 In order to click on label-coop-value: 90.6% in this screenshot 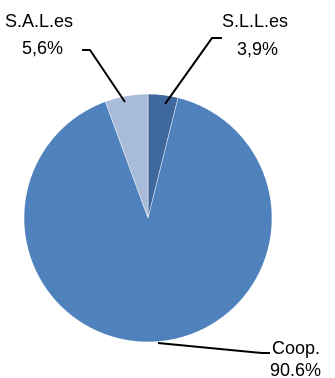, I will do `click(295, 369)`.